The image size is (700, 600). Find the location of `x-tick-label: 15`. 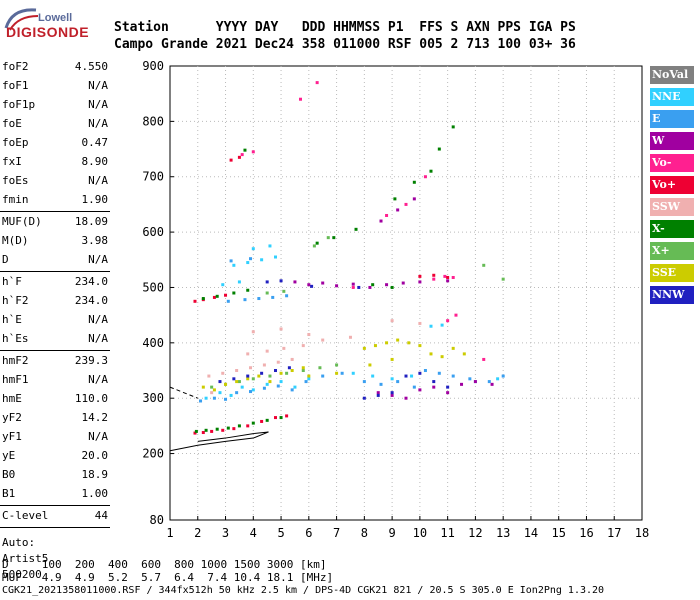

x-tick-label: 15 is located at coordinates (558, 533).